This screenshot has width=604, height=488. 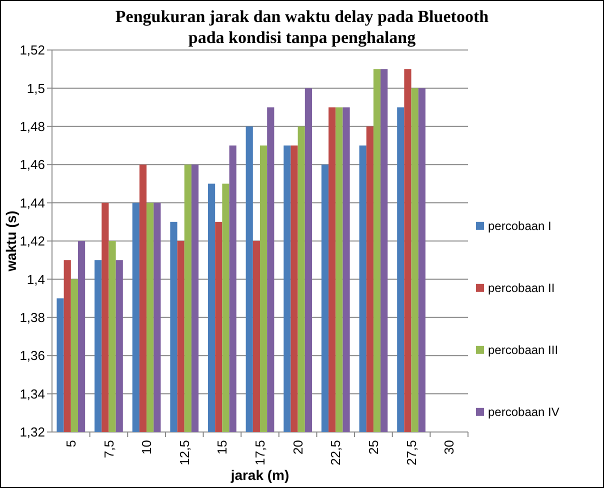 What do you see at coordinates (184, 453) in the screenshot?
I see `x-tick-label: 12,5` at bounding box center [184, 453].